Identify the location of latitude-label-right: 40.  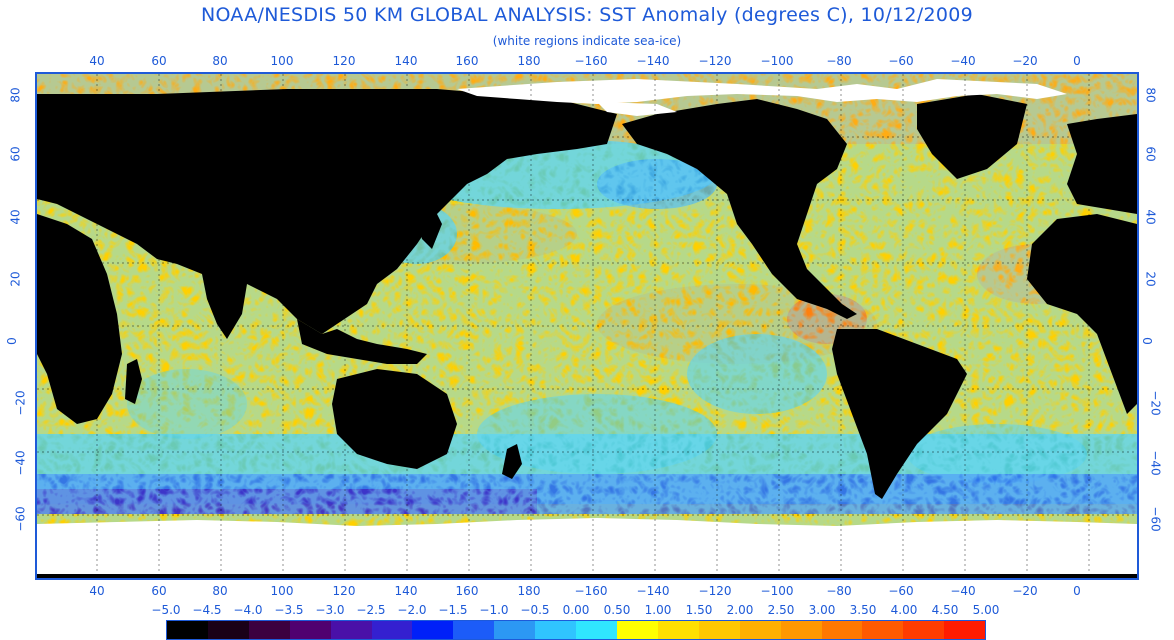
(1150, 217).